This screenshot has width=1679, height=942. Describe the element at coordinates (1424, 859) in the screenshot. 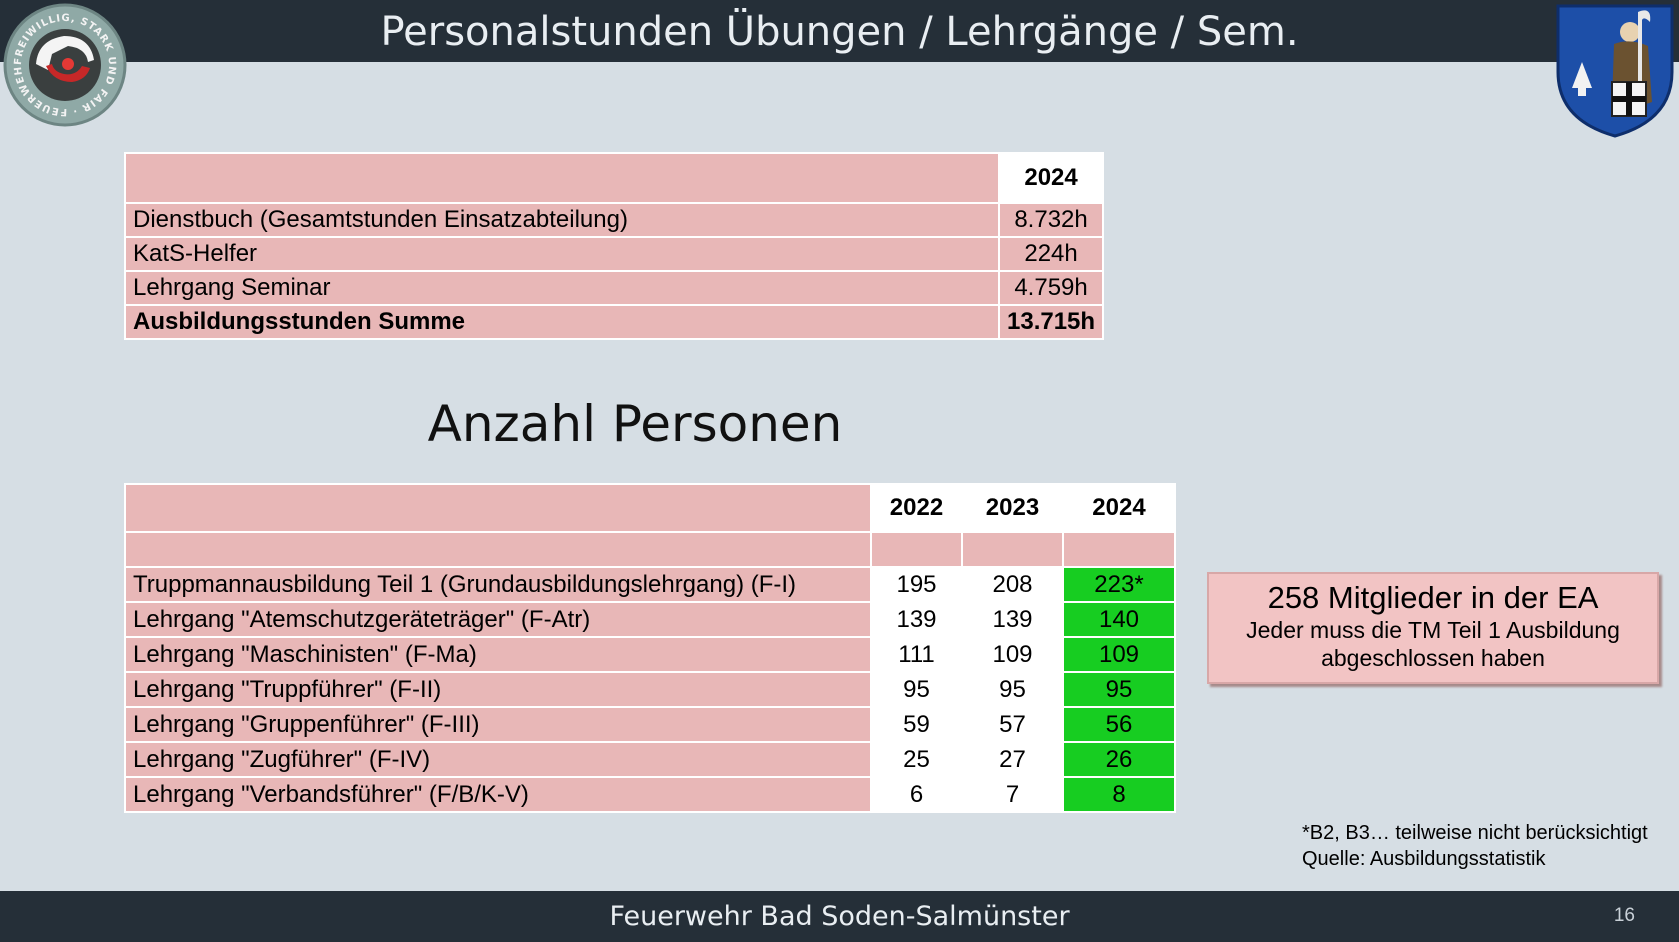

I see `footnote-source: Quelle: Ausbildungsstatistik` at that location.